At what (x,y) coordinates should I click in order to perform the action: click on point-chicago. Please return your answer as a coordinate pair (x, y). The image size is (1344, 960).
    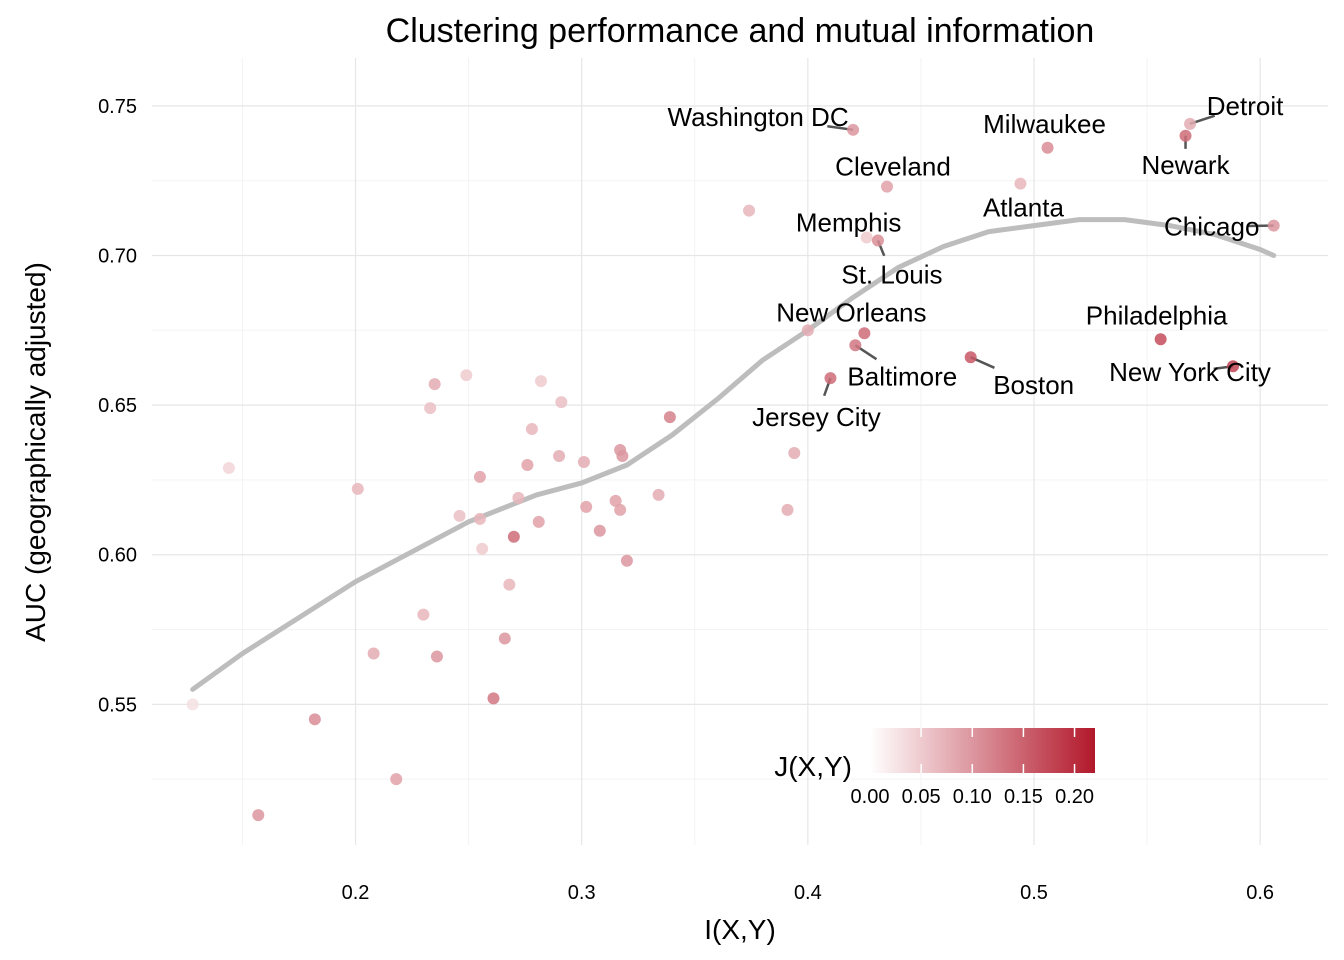
    Looking at the image, I should click on (1273, 225).